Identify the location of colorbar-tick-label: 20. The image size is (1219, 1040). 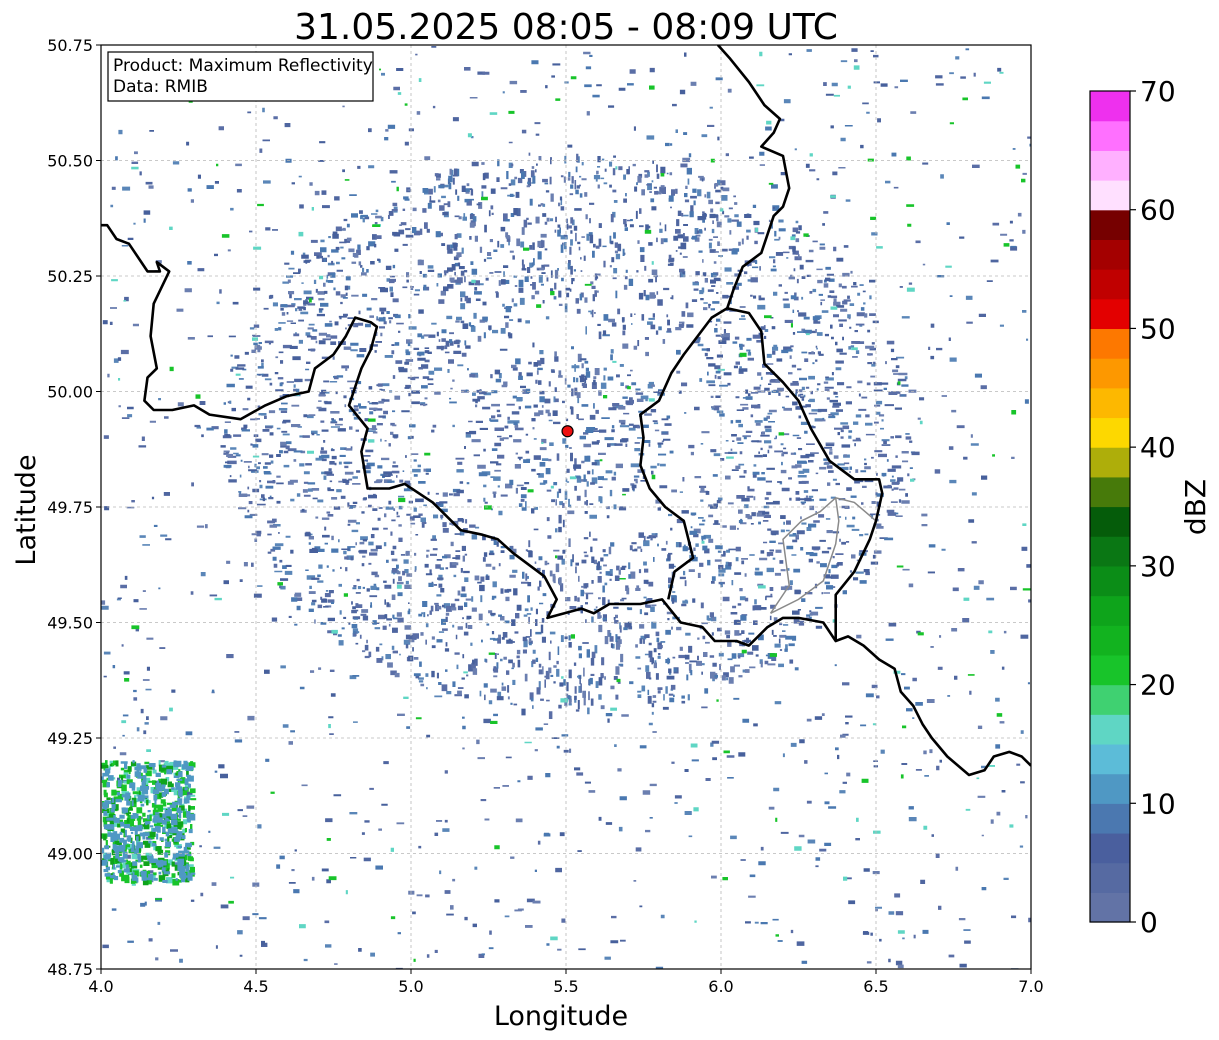
(1158, 685).